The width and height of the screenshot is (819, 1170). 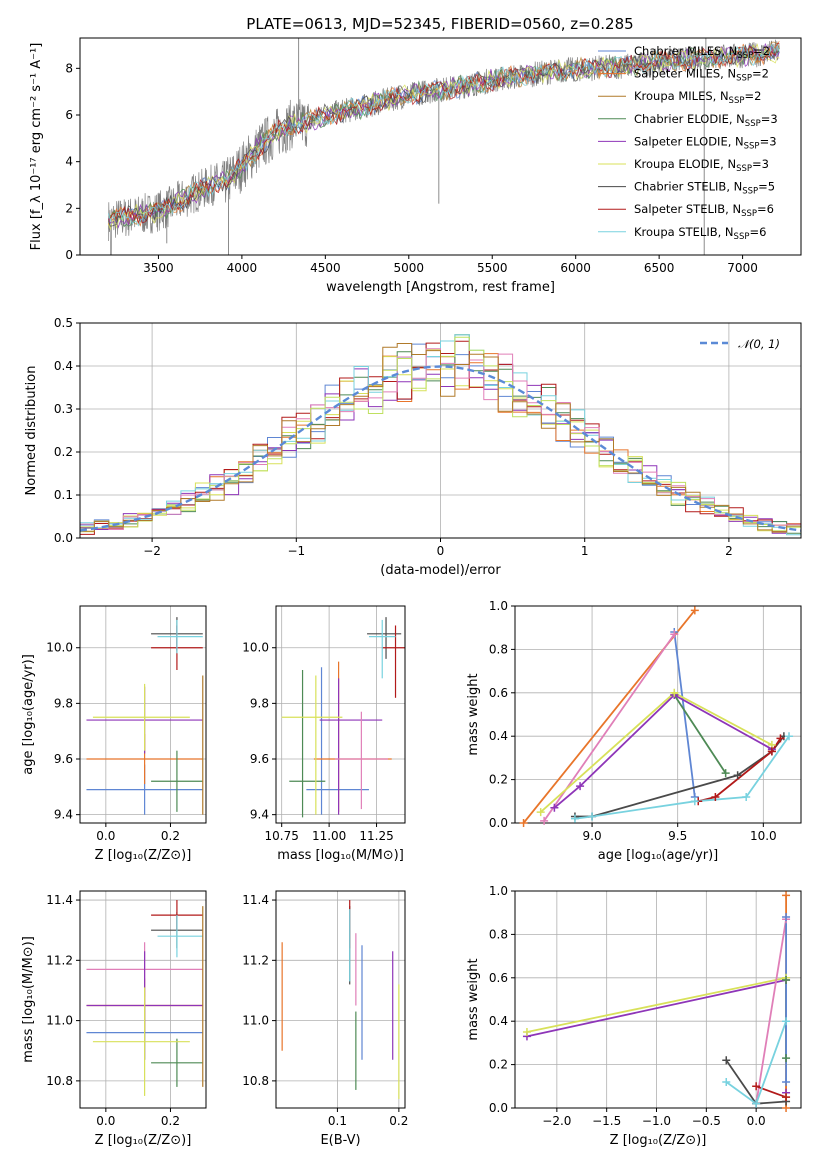 What do you see at coordinates (63, 409) in the screenshot?
I see `y-tick-label: 0.3` at bounding box center [63, 409].